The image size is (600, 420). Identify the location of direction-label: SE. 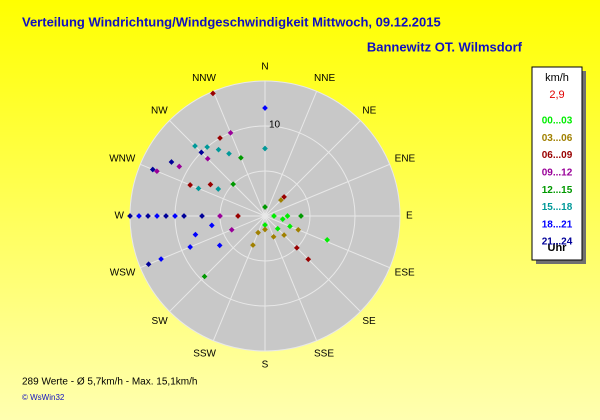
(369, 321).